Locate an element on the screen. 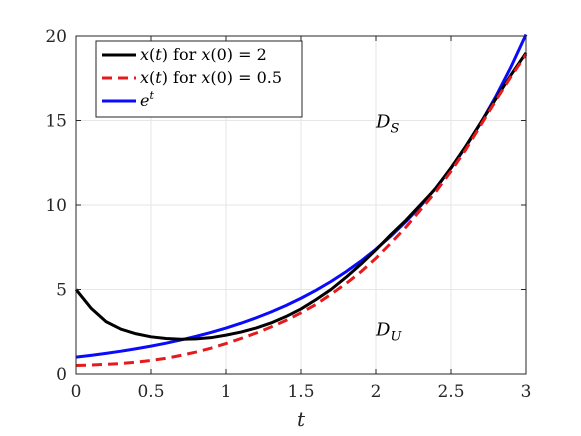 The height and width of the screenshot is (436, 581). region-label-sub: S is located at coordinates (394, 129).